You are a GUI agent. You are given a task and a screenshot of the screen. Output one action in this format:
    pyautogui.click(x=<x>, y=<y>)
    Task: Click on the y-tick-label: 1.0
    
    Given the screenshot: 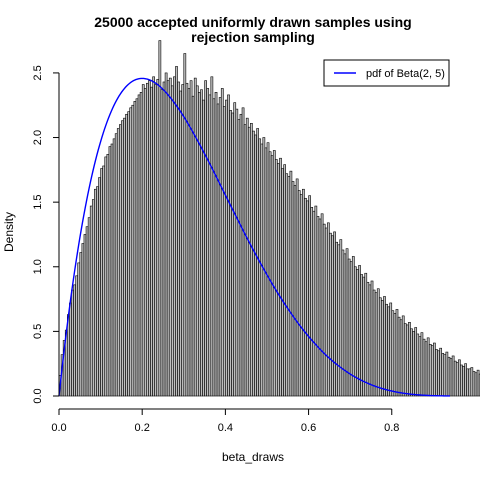 What is the action you would take?
    pyautogui.click(x=38, y=266)
    